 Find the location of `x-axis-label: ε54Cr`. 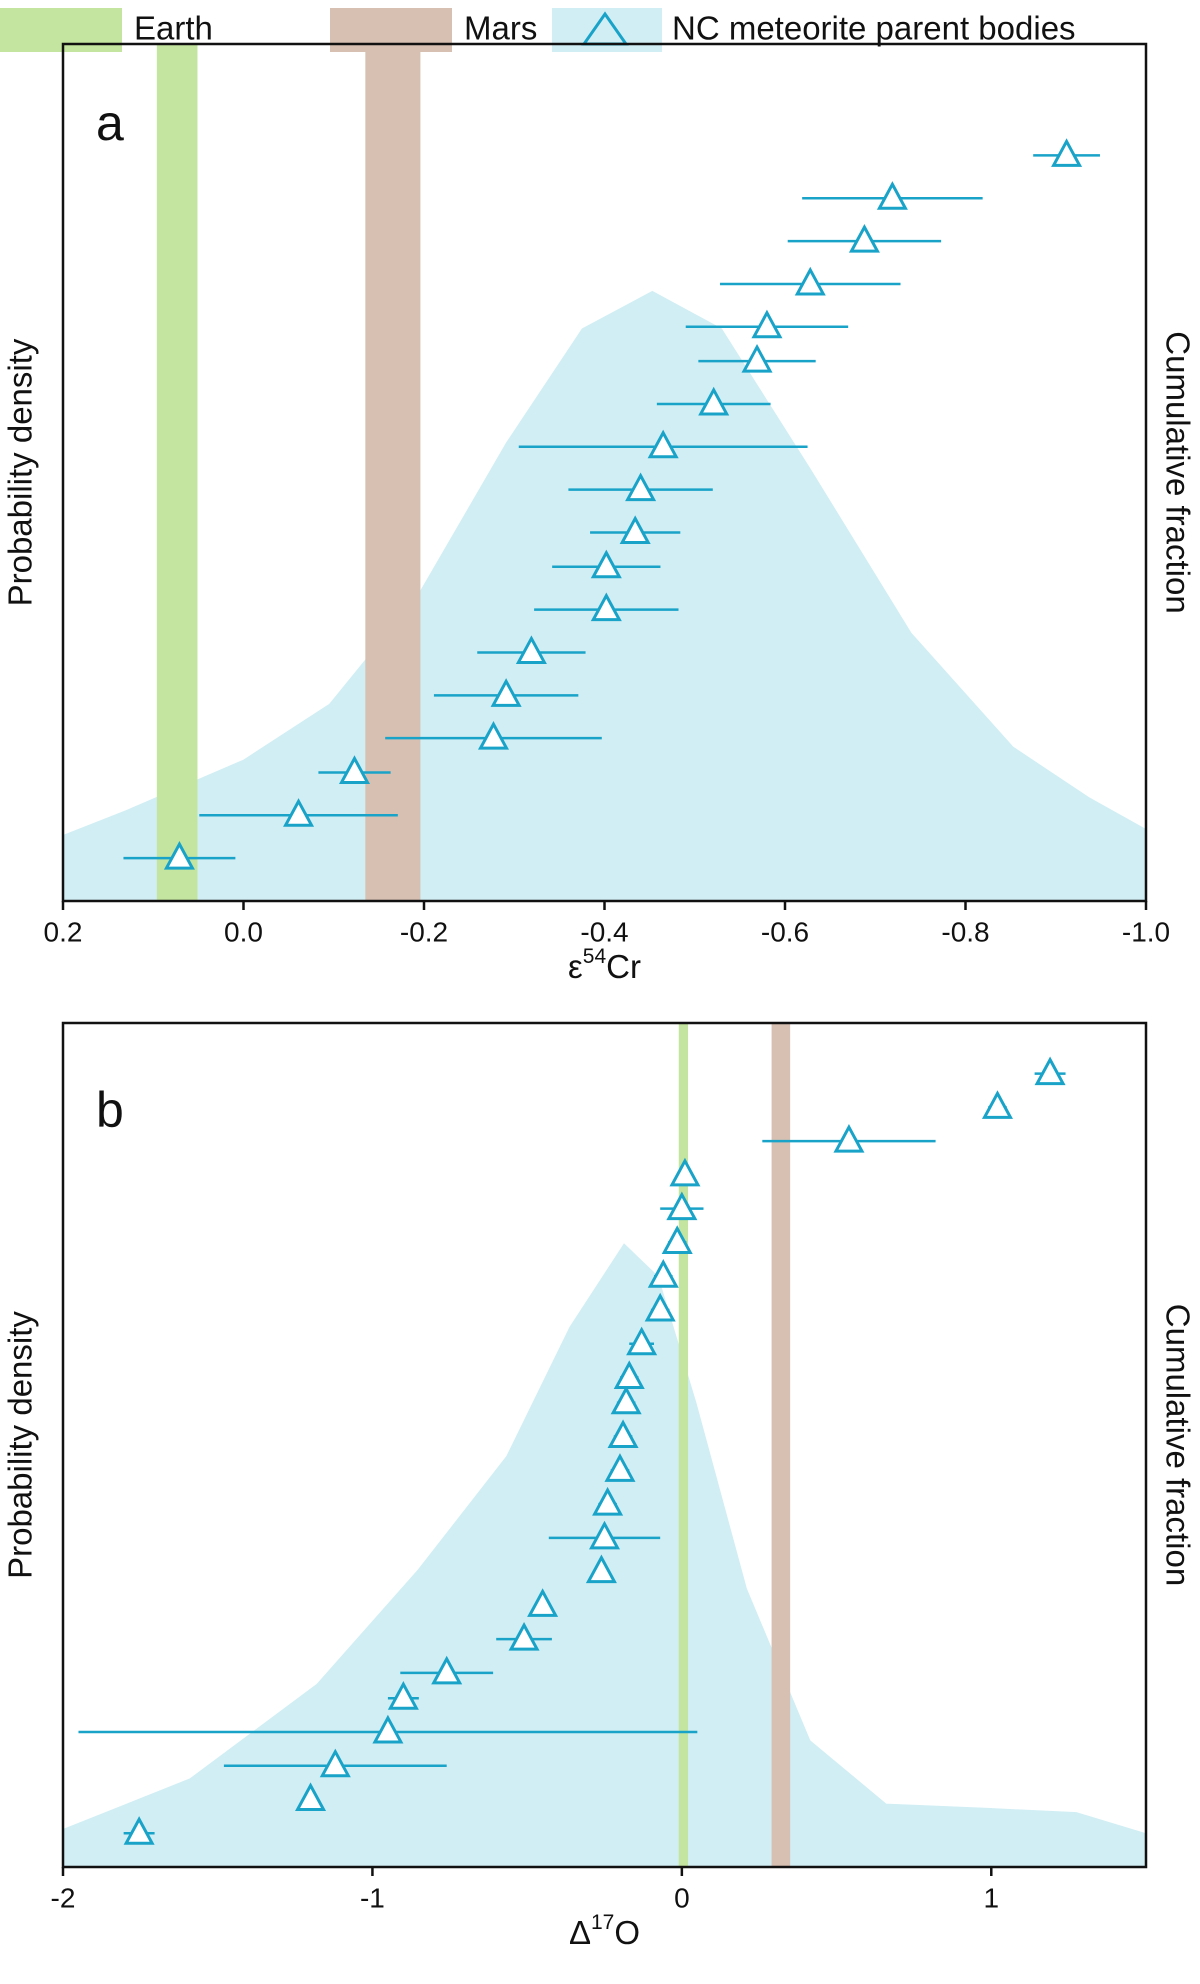

x-axis-label: ε54Cr is located at coordinates (604, 965).